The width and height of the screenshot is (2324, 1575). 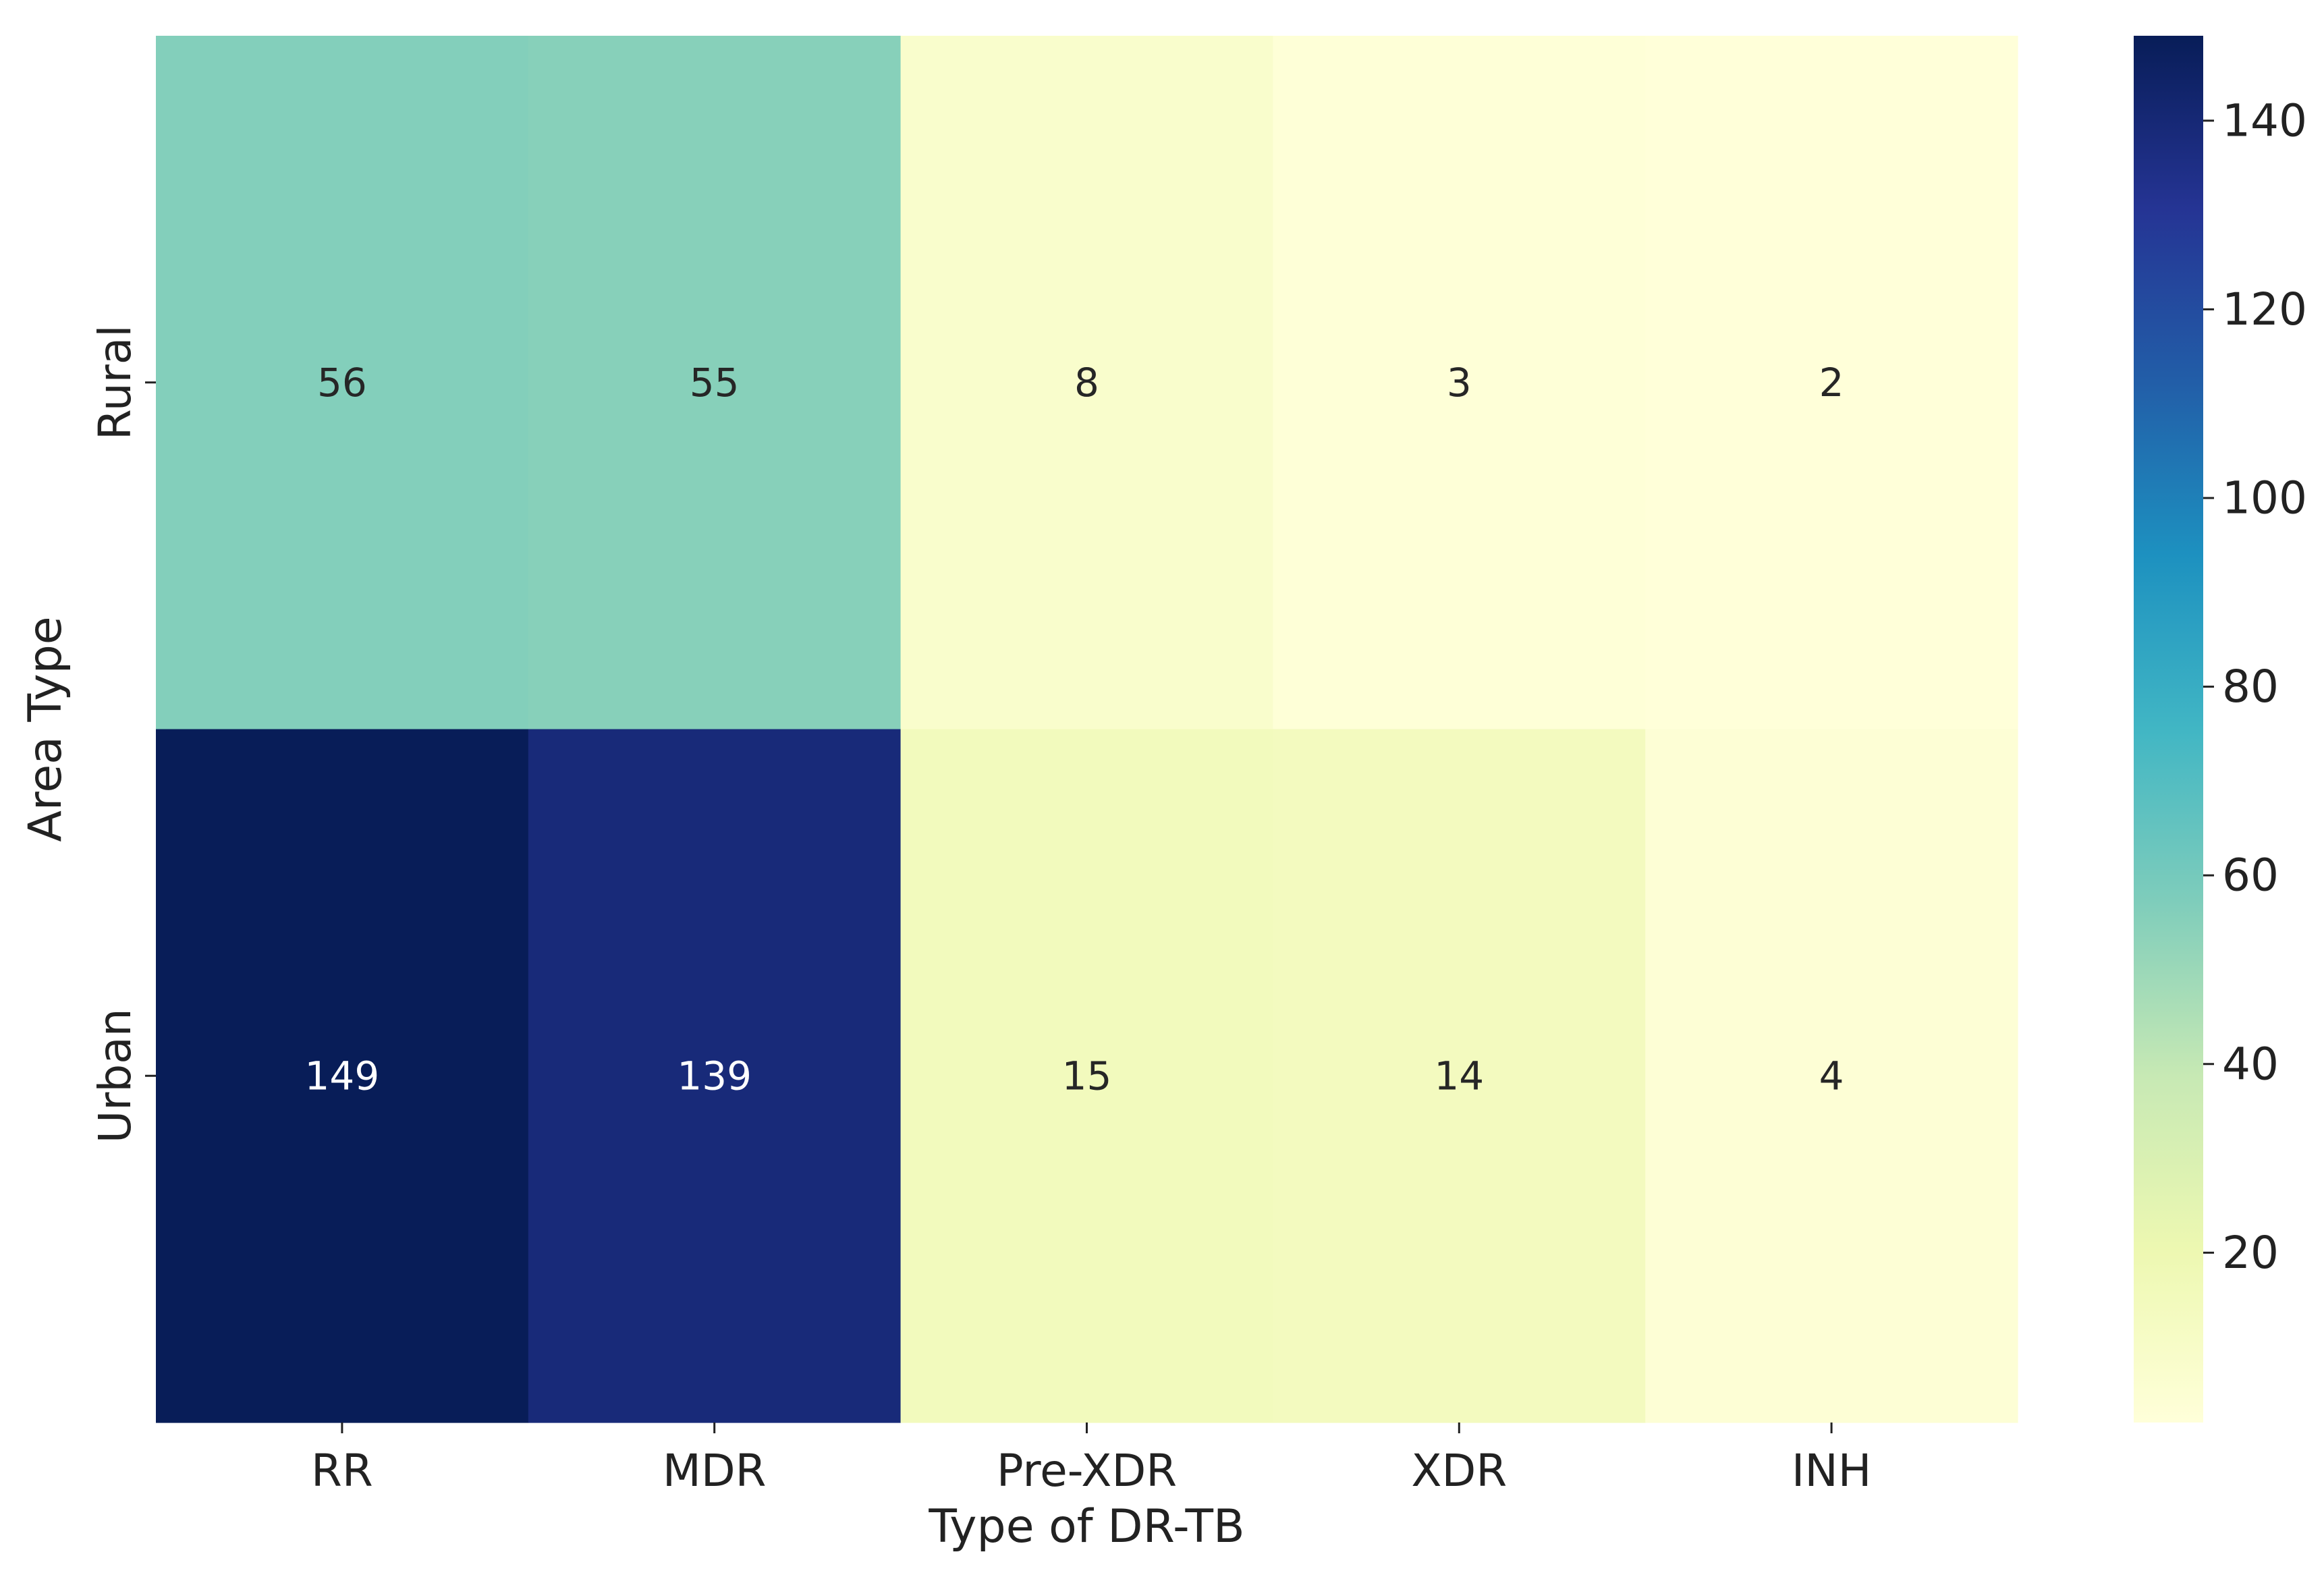 I want to click on cell-value-label: 8, so click(x=1086, y=383).